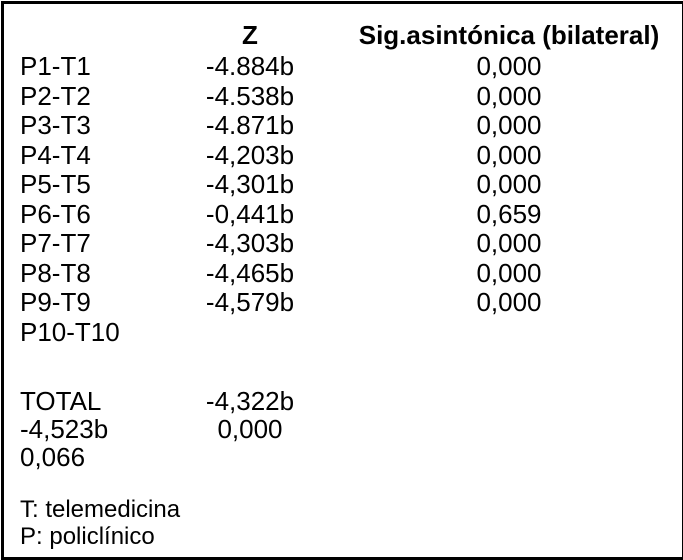  I want to click on row-label: TOTAL, so click(61, 401).